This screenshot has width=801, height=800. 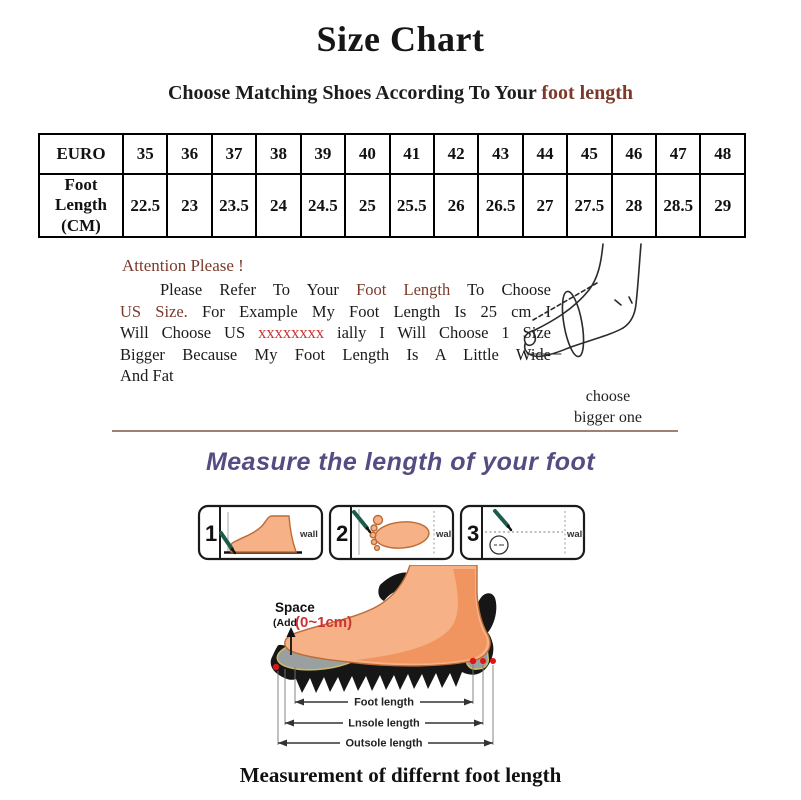 I want to click on euro-size-cell: 44, so click(x=545, y=154).